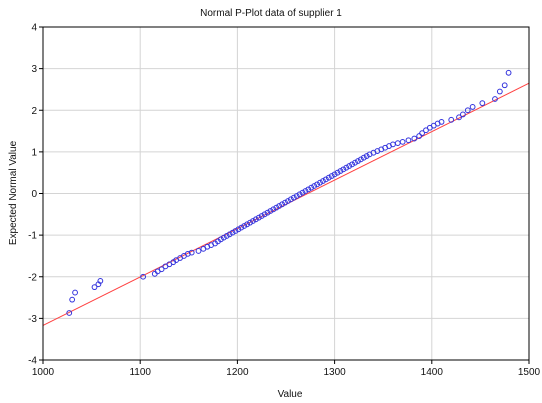 The height and width of the screenshot is (403, 542). Describe the element at coordinates (529, 372) in the screenshot. I see `x-tick-label: 1500` at that location.